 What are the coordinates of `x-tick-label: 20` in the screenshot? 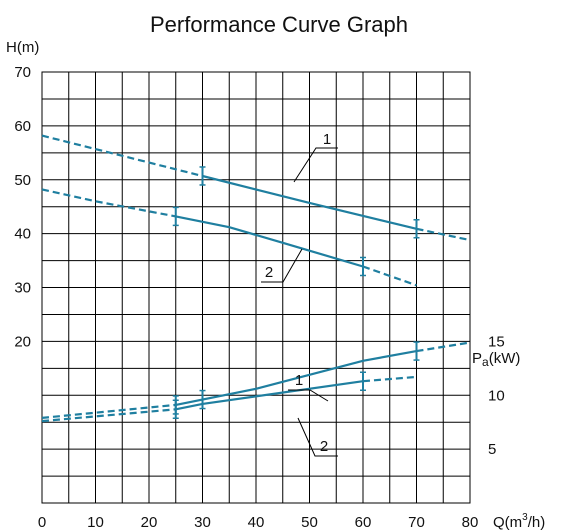 It's located at (149, 522).